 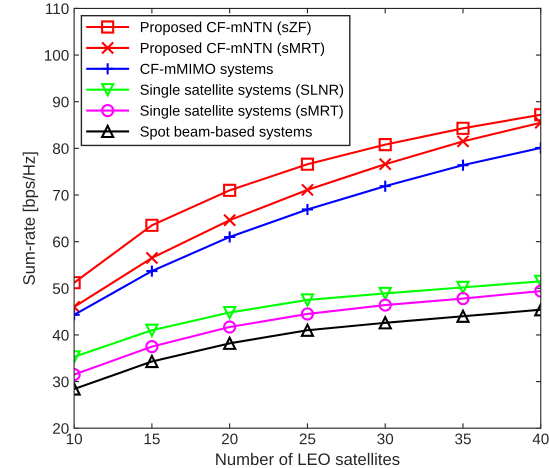 I want to click on x-tick-label: 35, so click(x=463, y=438).